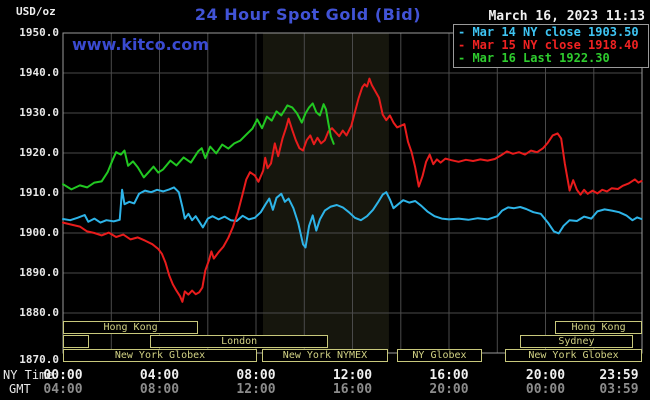 The height and width of the screenshot is (400, 650). What do you see at coordinates (159, 375) in the screenshot?
I see `x-tick-ny-0400: 04:00` at bounding box center [159, 375].